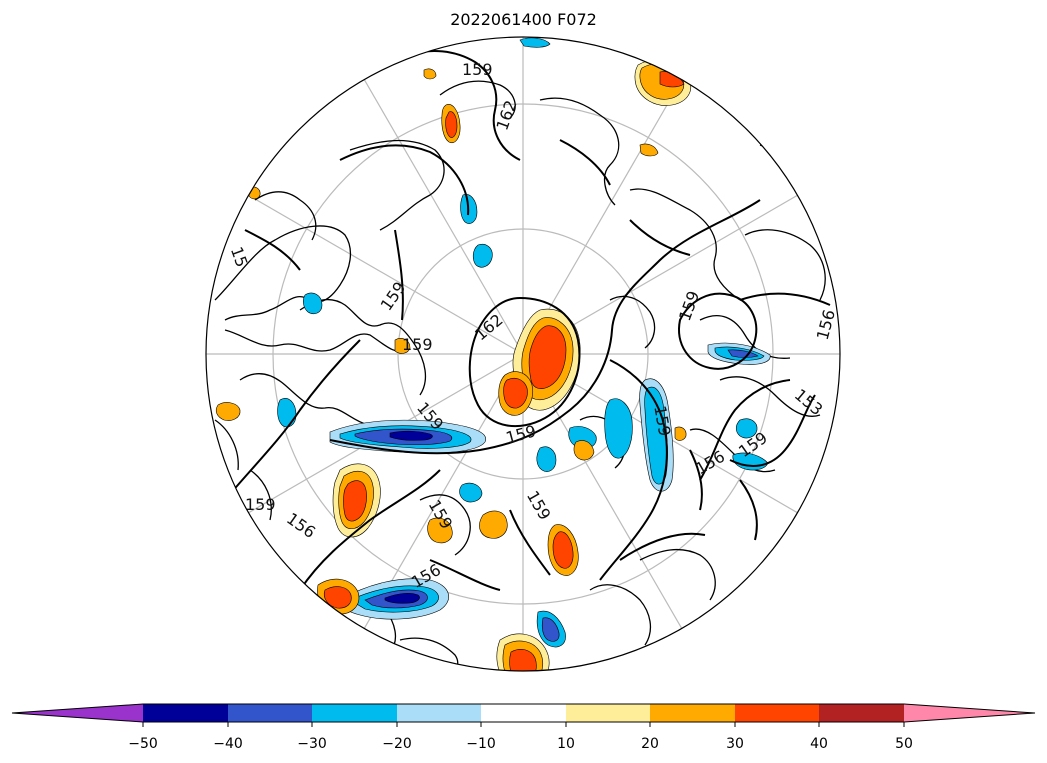 The width and height of the screenshot is (1047, 763). Describe the element at coordinates (735, 744) in the screenshot. I see `colorbar-tick-label: 30` at that location.